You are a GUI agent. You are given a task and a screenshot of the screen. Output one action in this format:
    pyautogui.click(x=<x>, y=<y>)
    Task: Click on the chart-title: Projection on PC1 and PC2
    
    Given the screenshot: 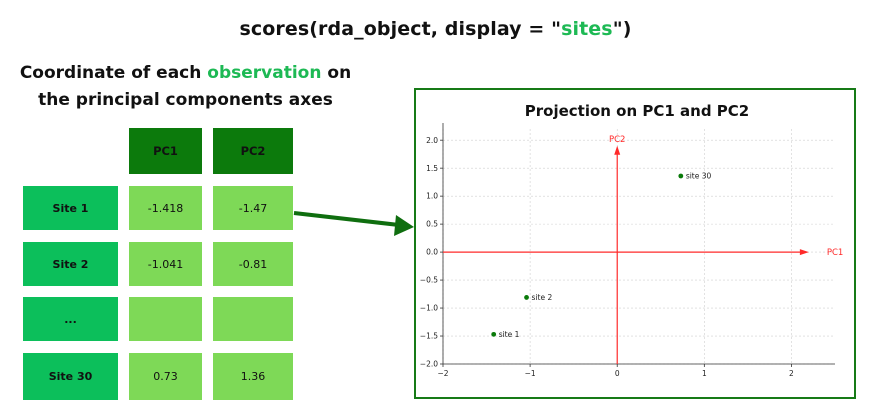 What is the action you would take?
    pyautogui.click(x=637, y=111)
    